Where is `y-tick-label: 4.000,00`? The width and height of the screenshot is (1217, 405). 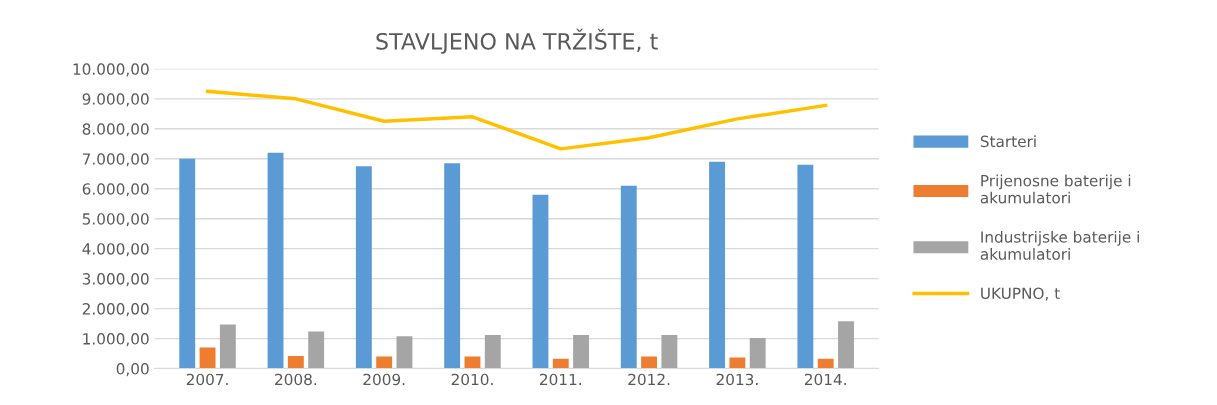 y-tick-label: 4.000,00 is located at coordinates (115, 250).